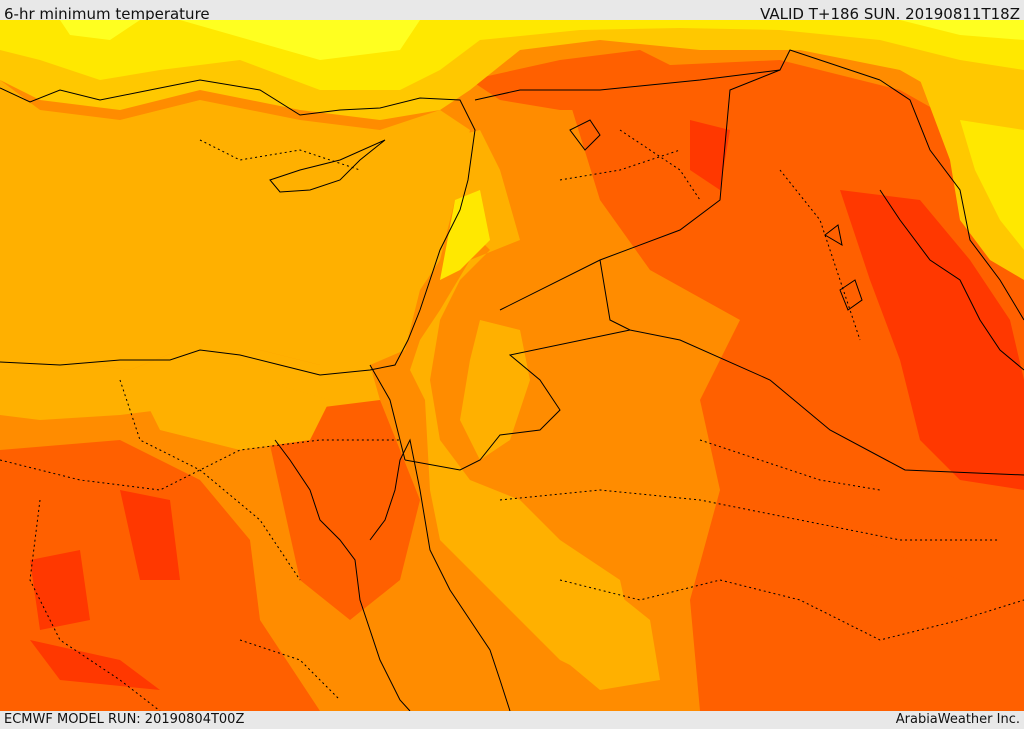  I want to click on border-jordan-saudi, so click(517, 400).